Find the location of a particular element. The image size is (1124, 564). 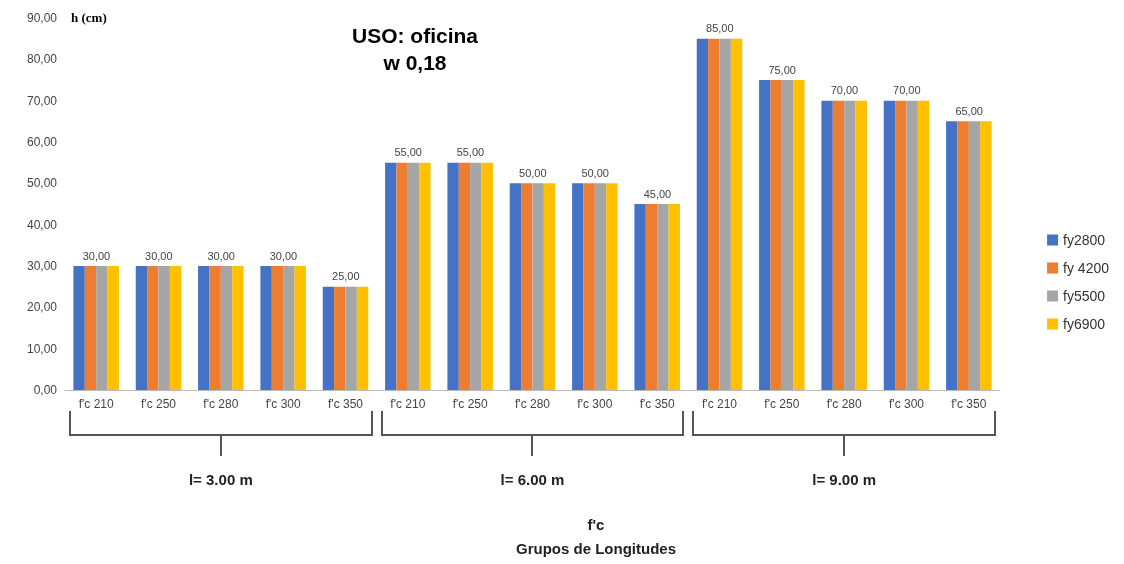

data-label: 25,00 is located at coordinates (346, 276).